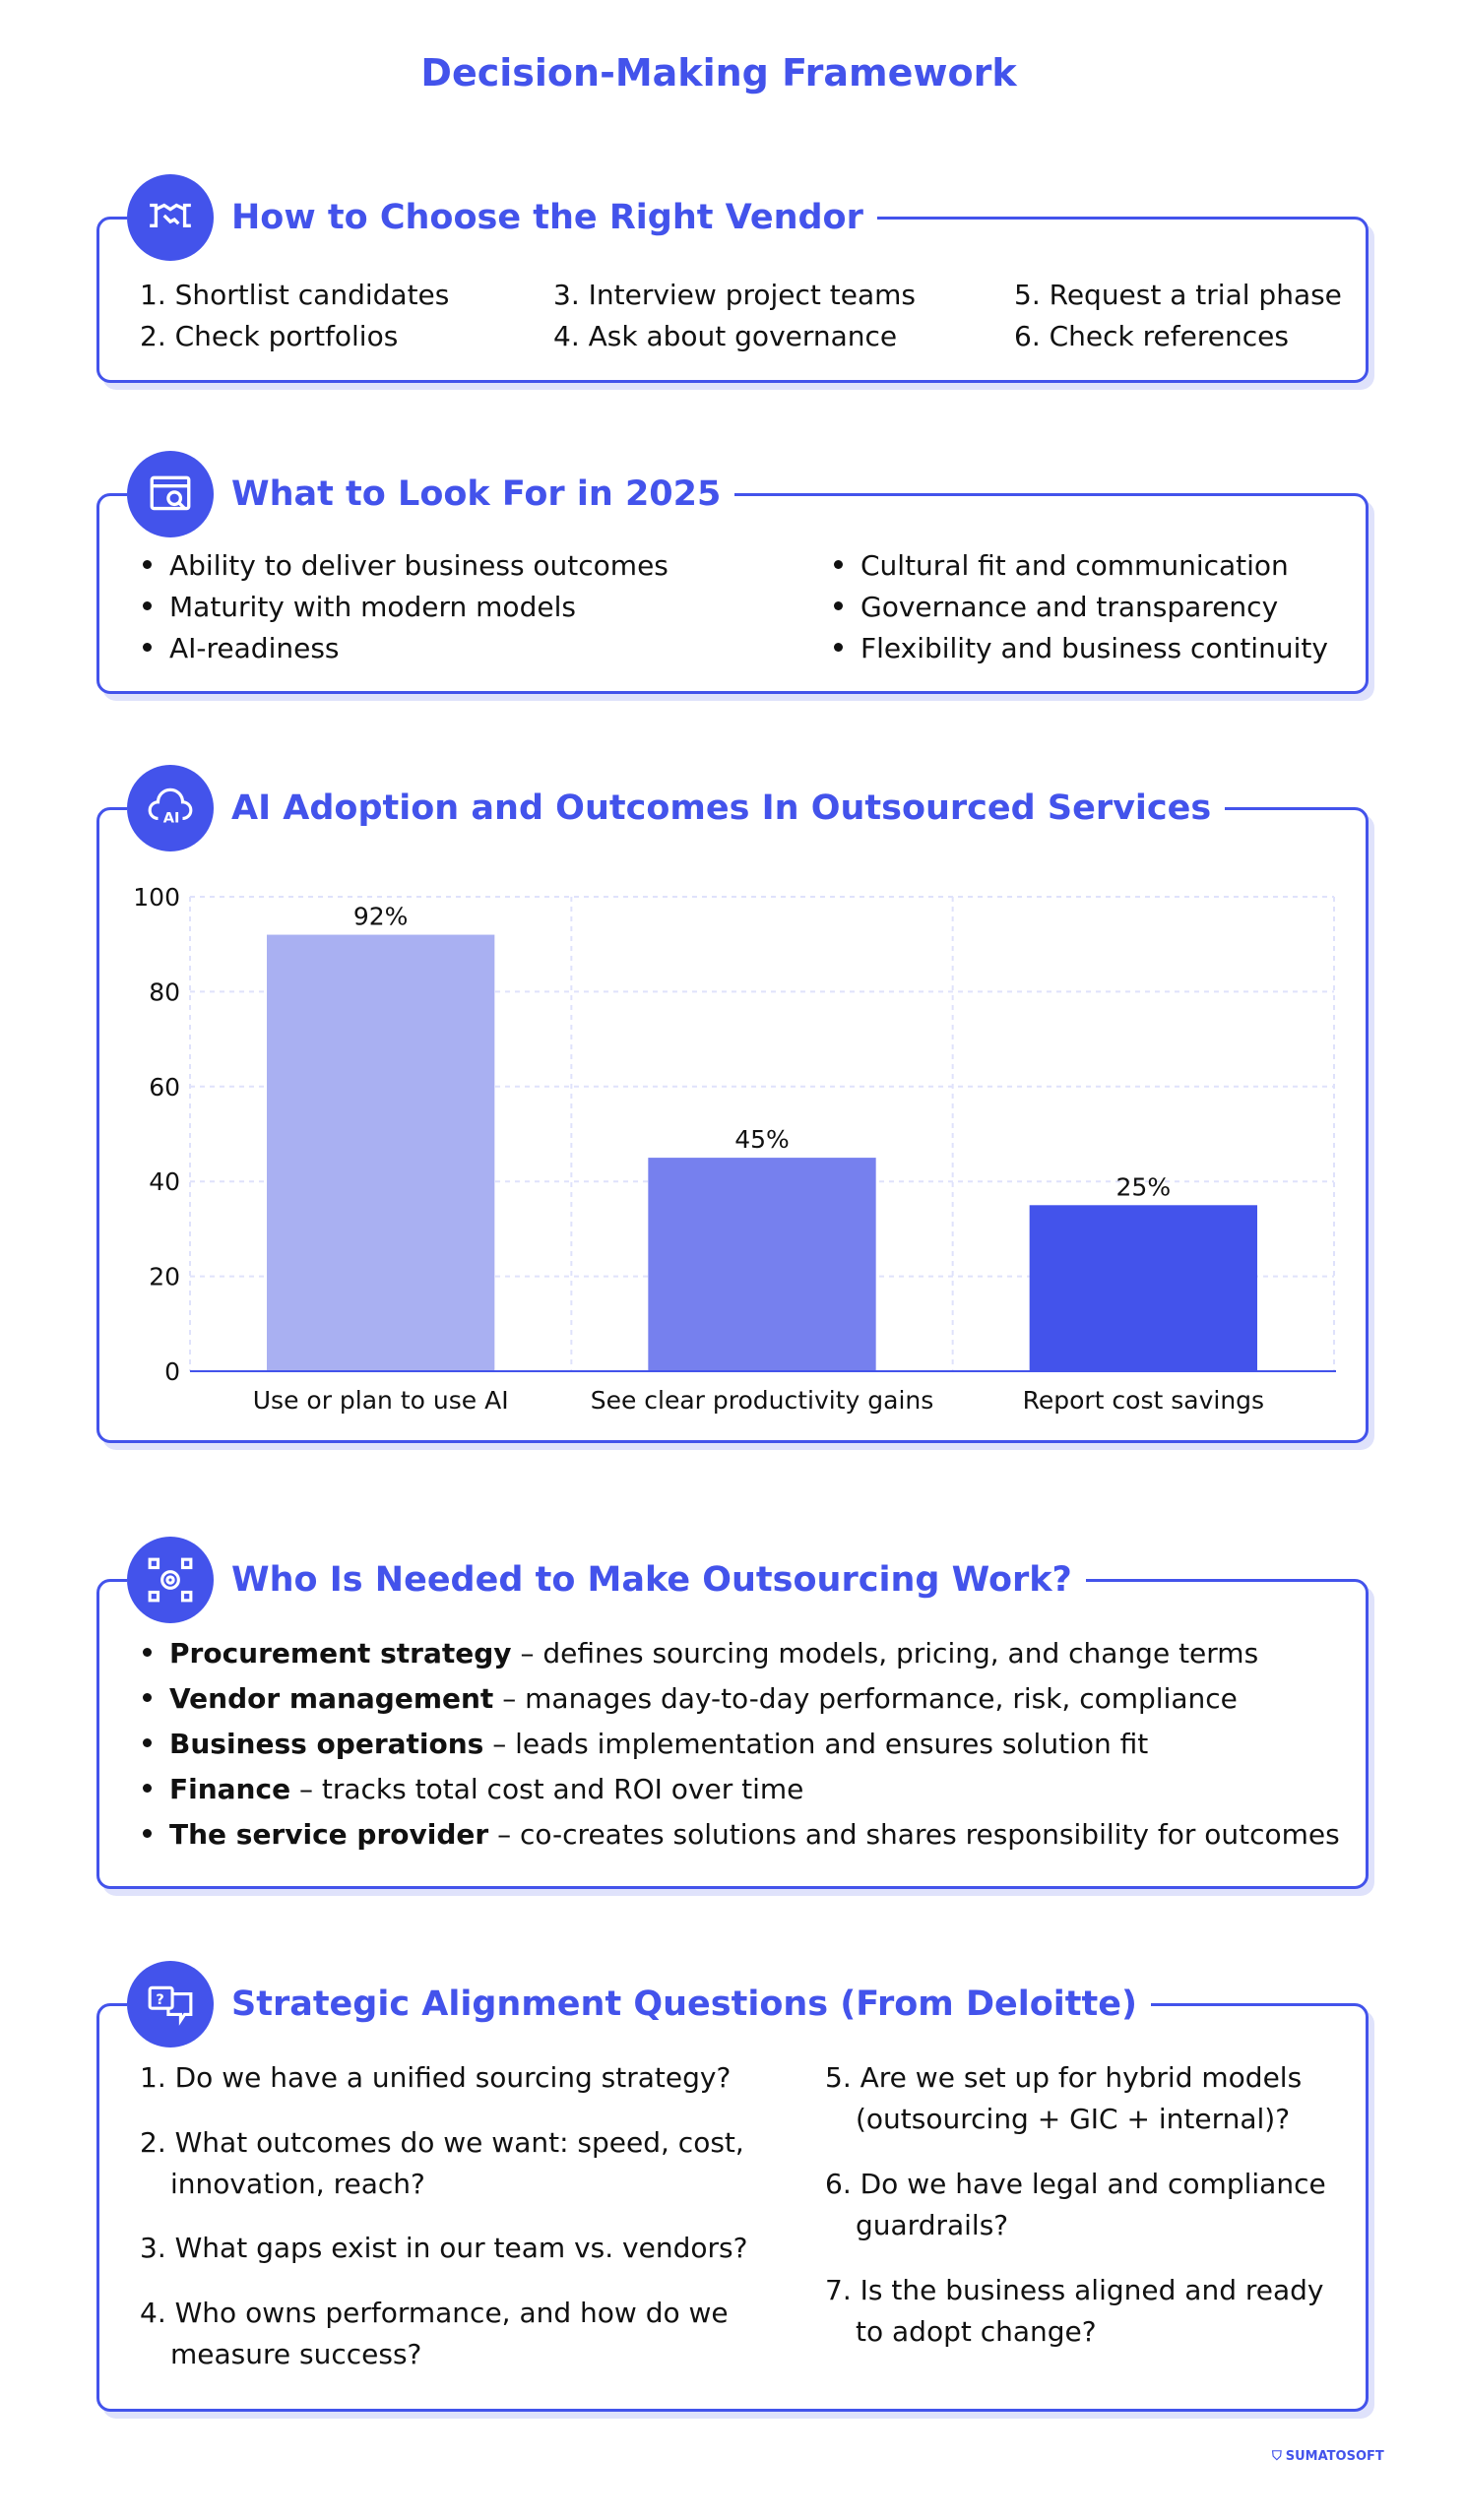 The width and height of the screenshot is (1465, 2520). I want to click on list-item: 4. Ask about governance, so click(726, 336).